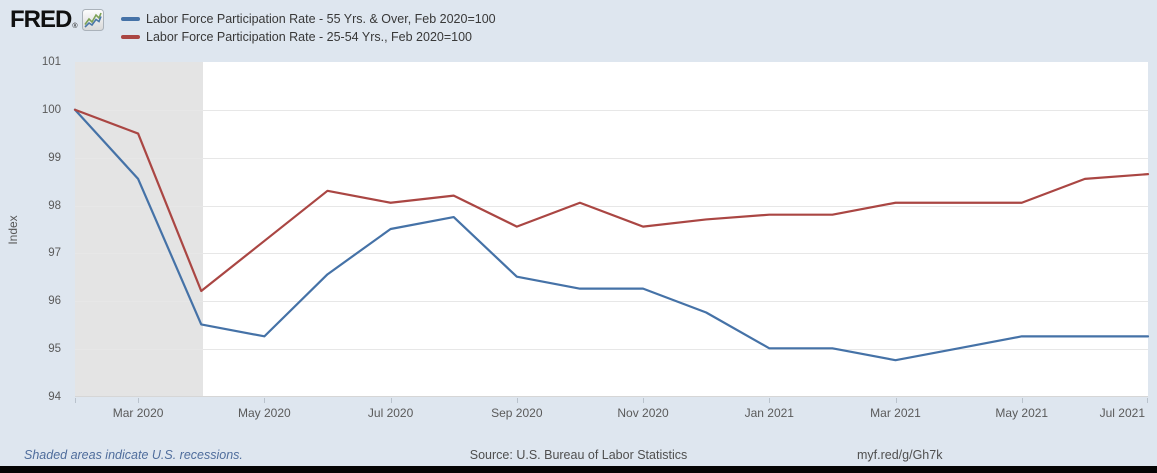 Image resolution: width=1157 pixels, height=473 pixels. Describe the element at coordinates (54, 301) in the screenshot. I see `y-tick-label: 96` at that location.